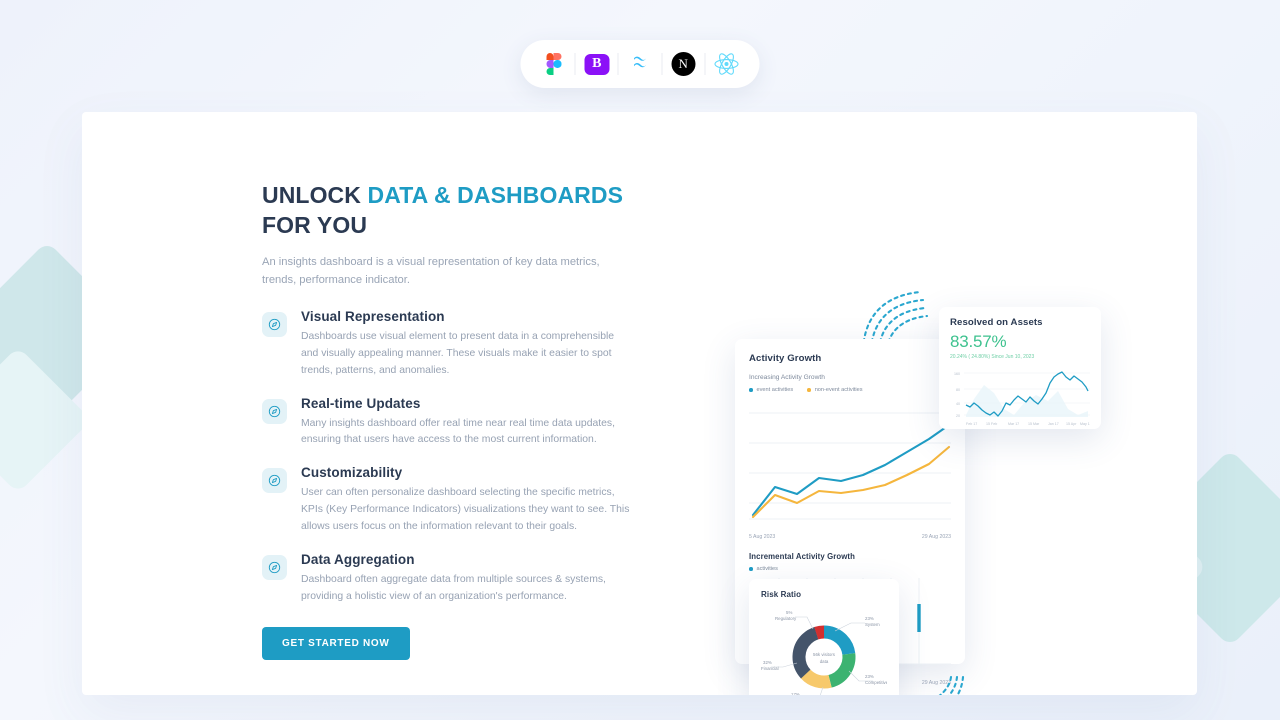 The height and width of the screenshot is (720, 1280). Describe the element at coordinates (781, 594) in the screenshot. I see `risk-ratio-title: Risk Ratio` at that location.